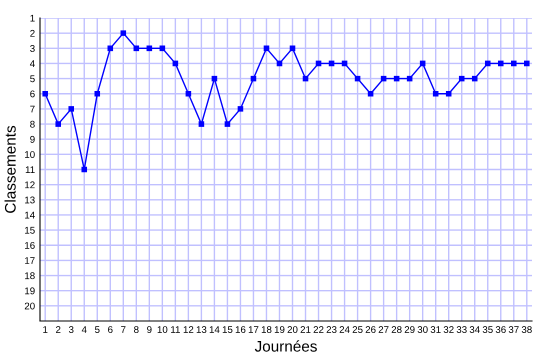 Image resolution: width=535 pixels, height=360 pixels. I want to click on y-axis-title: Classements, so click(10, 169).